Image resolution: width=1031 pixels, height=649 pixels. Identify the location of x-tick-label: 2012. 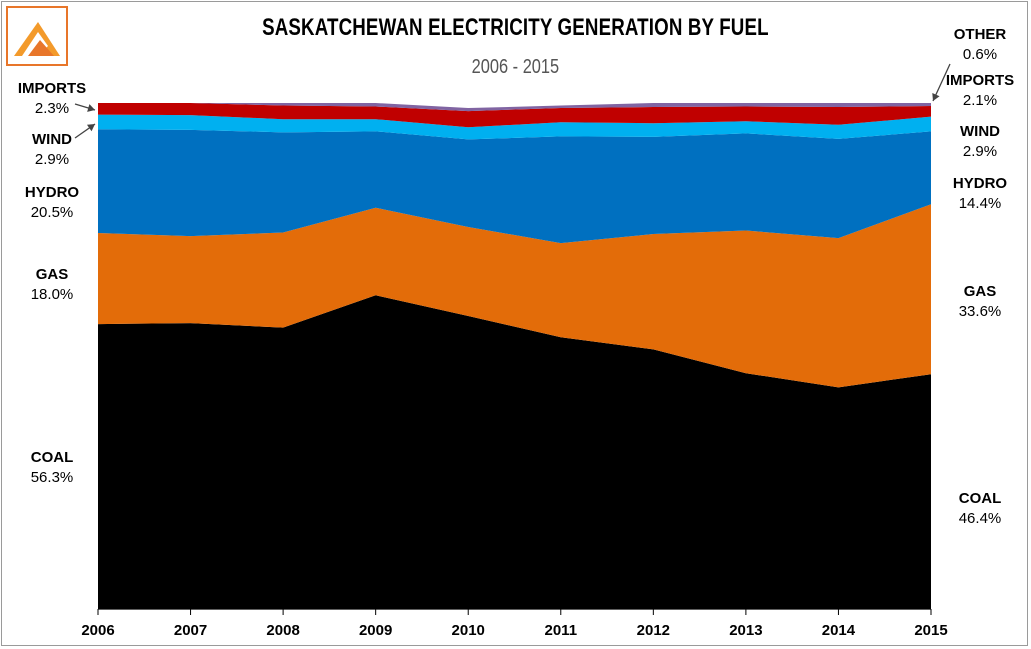
(653, 630).